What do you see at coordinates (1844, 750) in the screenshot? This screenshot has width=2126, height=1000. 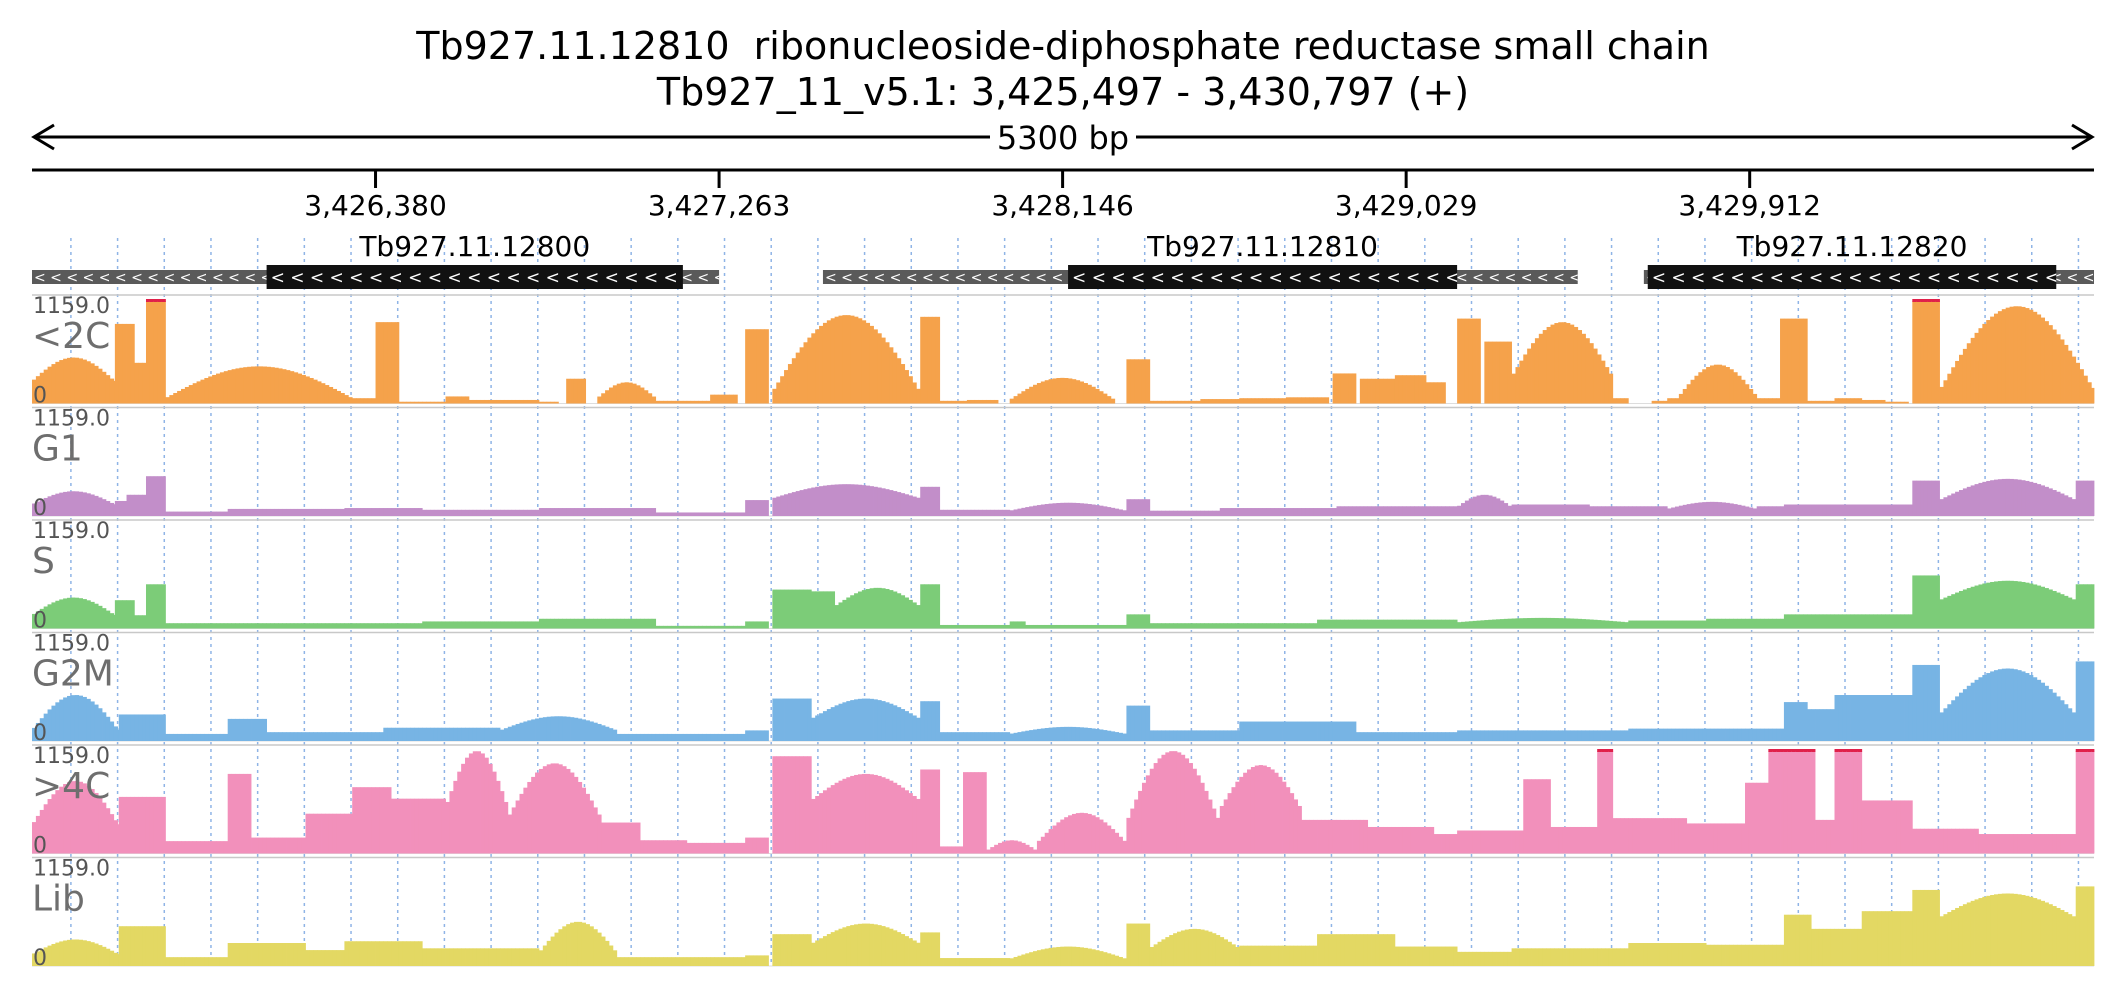 I see `clipped-peak-marker` at bounding box center [1844, 750].